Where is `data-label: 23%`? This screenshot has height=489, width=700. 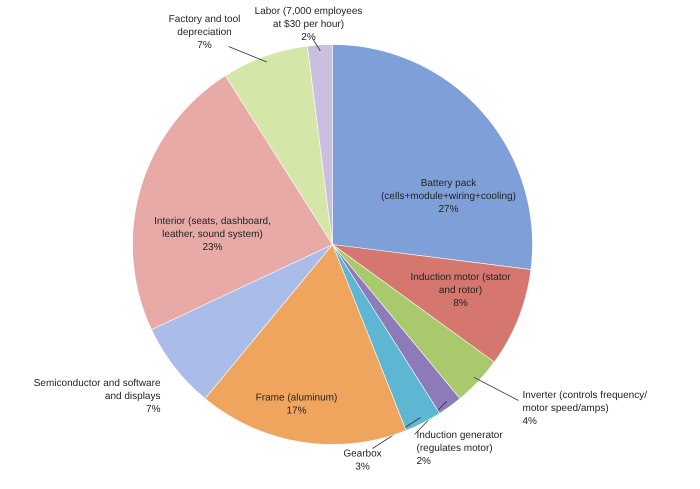 data-label: 23% is located at coordinates (212, 248).